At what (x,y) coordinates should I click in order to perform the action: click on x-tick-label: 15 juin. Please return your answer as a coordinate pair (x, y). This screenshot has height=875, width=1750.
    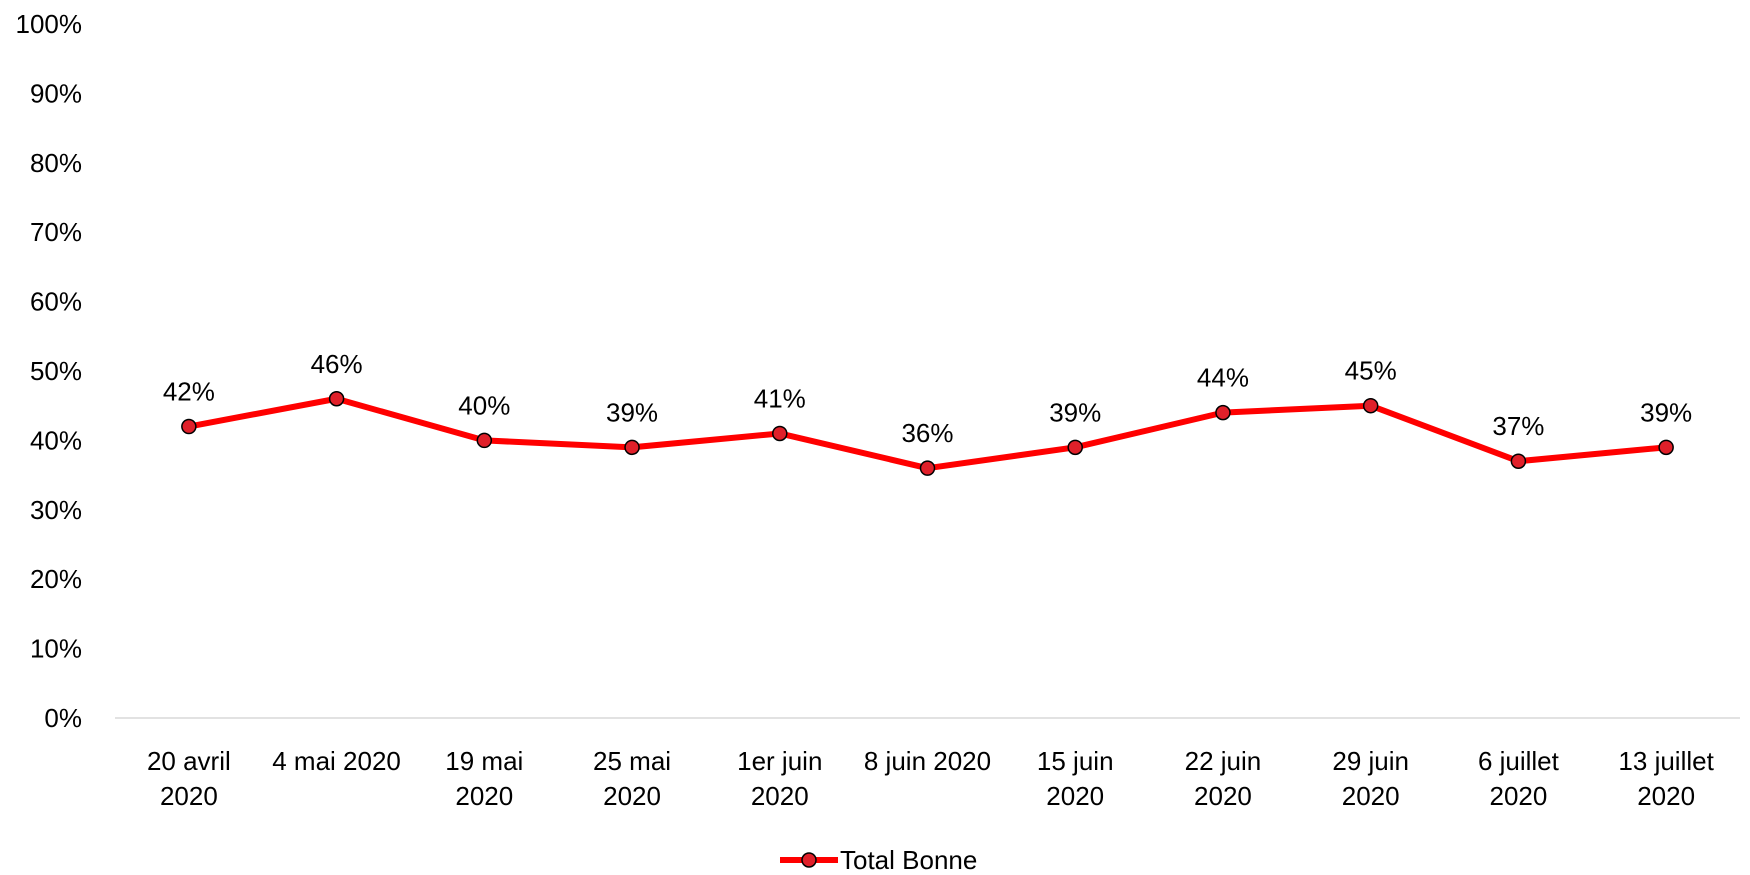
    Looking at the image, I should click on (1075, 761).